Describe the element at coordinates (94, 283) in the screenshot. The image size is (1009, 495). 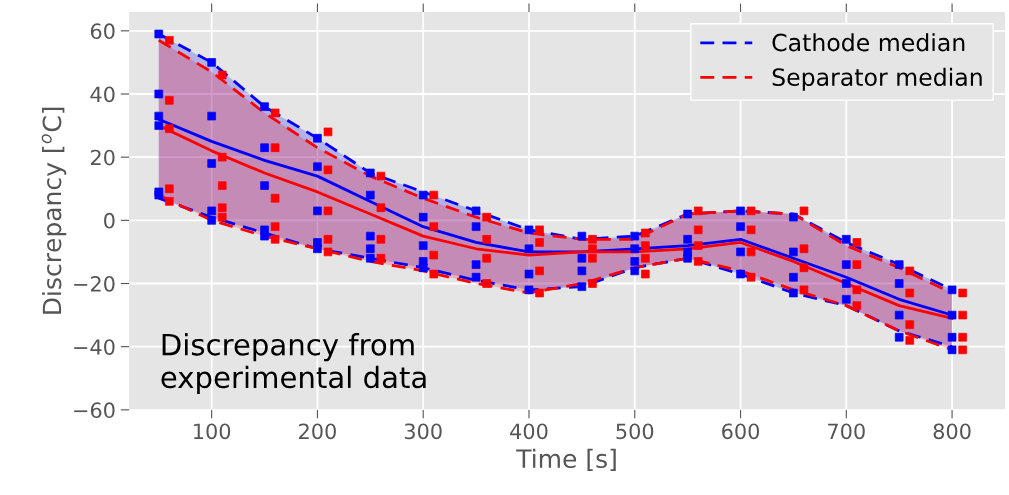
I see `y-tick-label: −20` at that location.